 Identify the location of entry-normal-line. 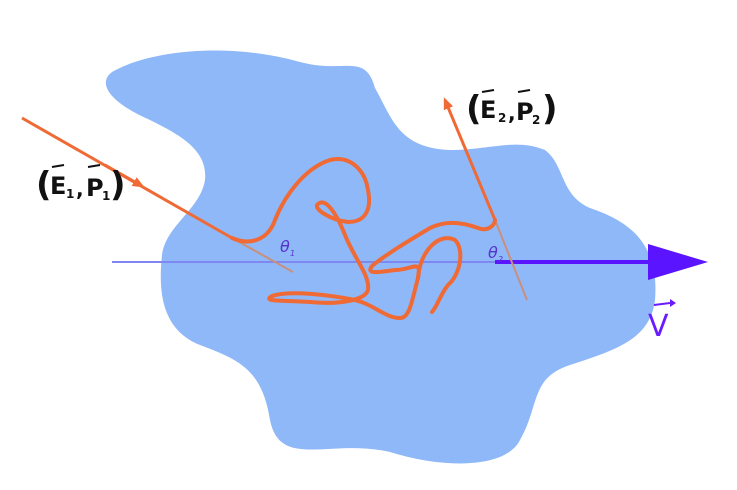
(262, 255).